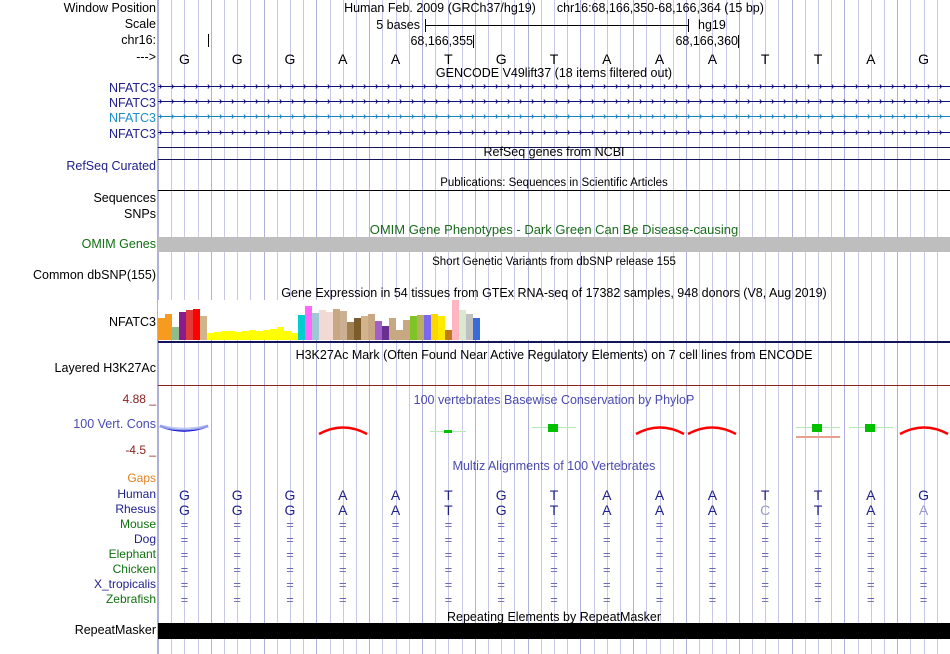 The height and width of the screenshot is (654, 950). What do you see at coordinates (114, 424) in the screenshot?
I see `label-100-vert-cons: 100 Vert. Cons` at bounding box center [114, 424].